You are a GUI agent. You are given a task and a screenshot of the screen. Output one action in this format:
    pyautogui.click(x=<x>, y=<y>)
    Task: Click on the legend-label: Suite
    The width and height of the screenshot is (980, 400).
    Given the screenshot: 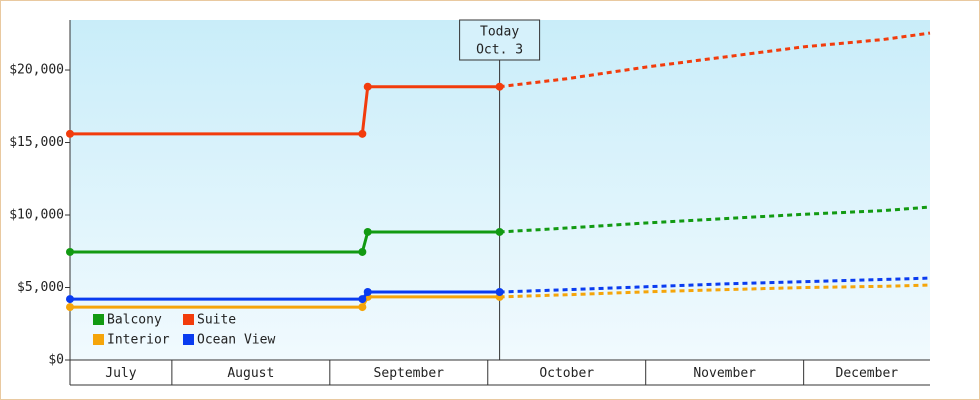 What is the action you would take?
    pyautogui.click(x=216, y=320)
    